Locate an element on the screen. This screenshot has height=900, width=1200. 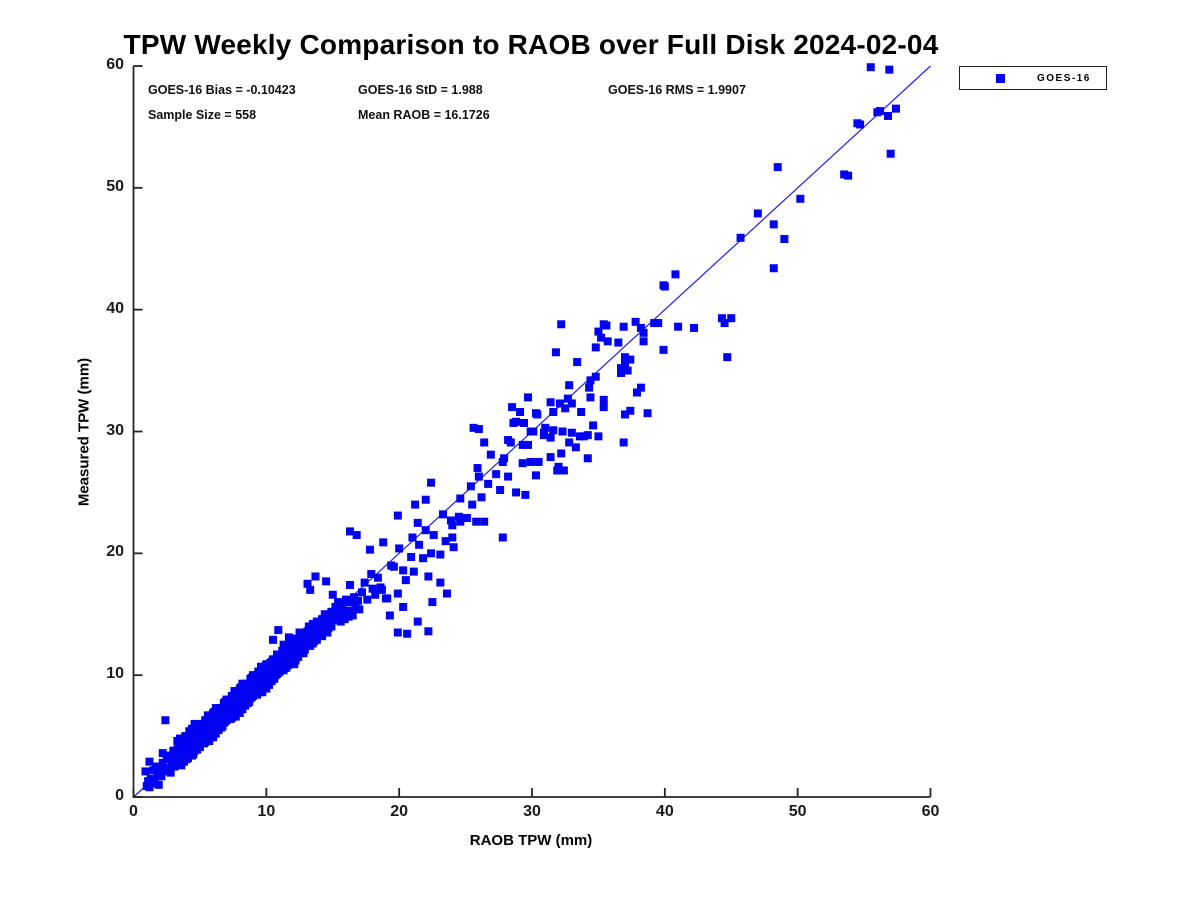
legend-marker-swatch is located at coordinates (1000, 78).